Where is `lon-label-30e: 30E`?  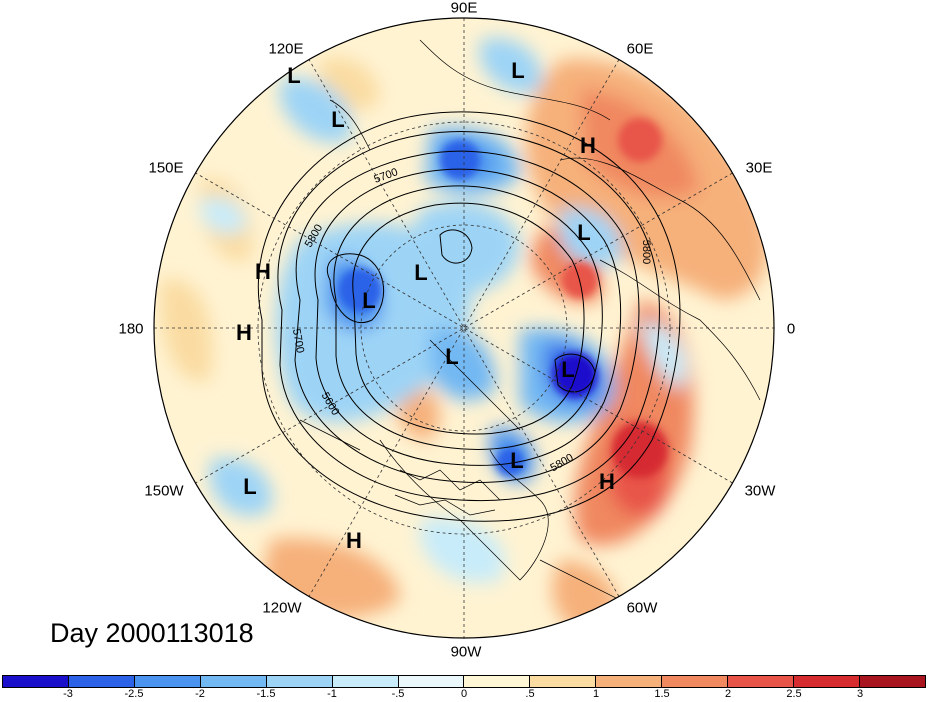 lon-label-30e: 30E is located at coordinates (759, 168).